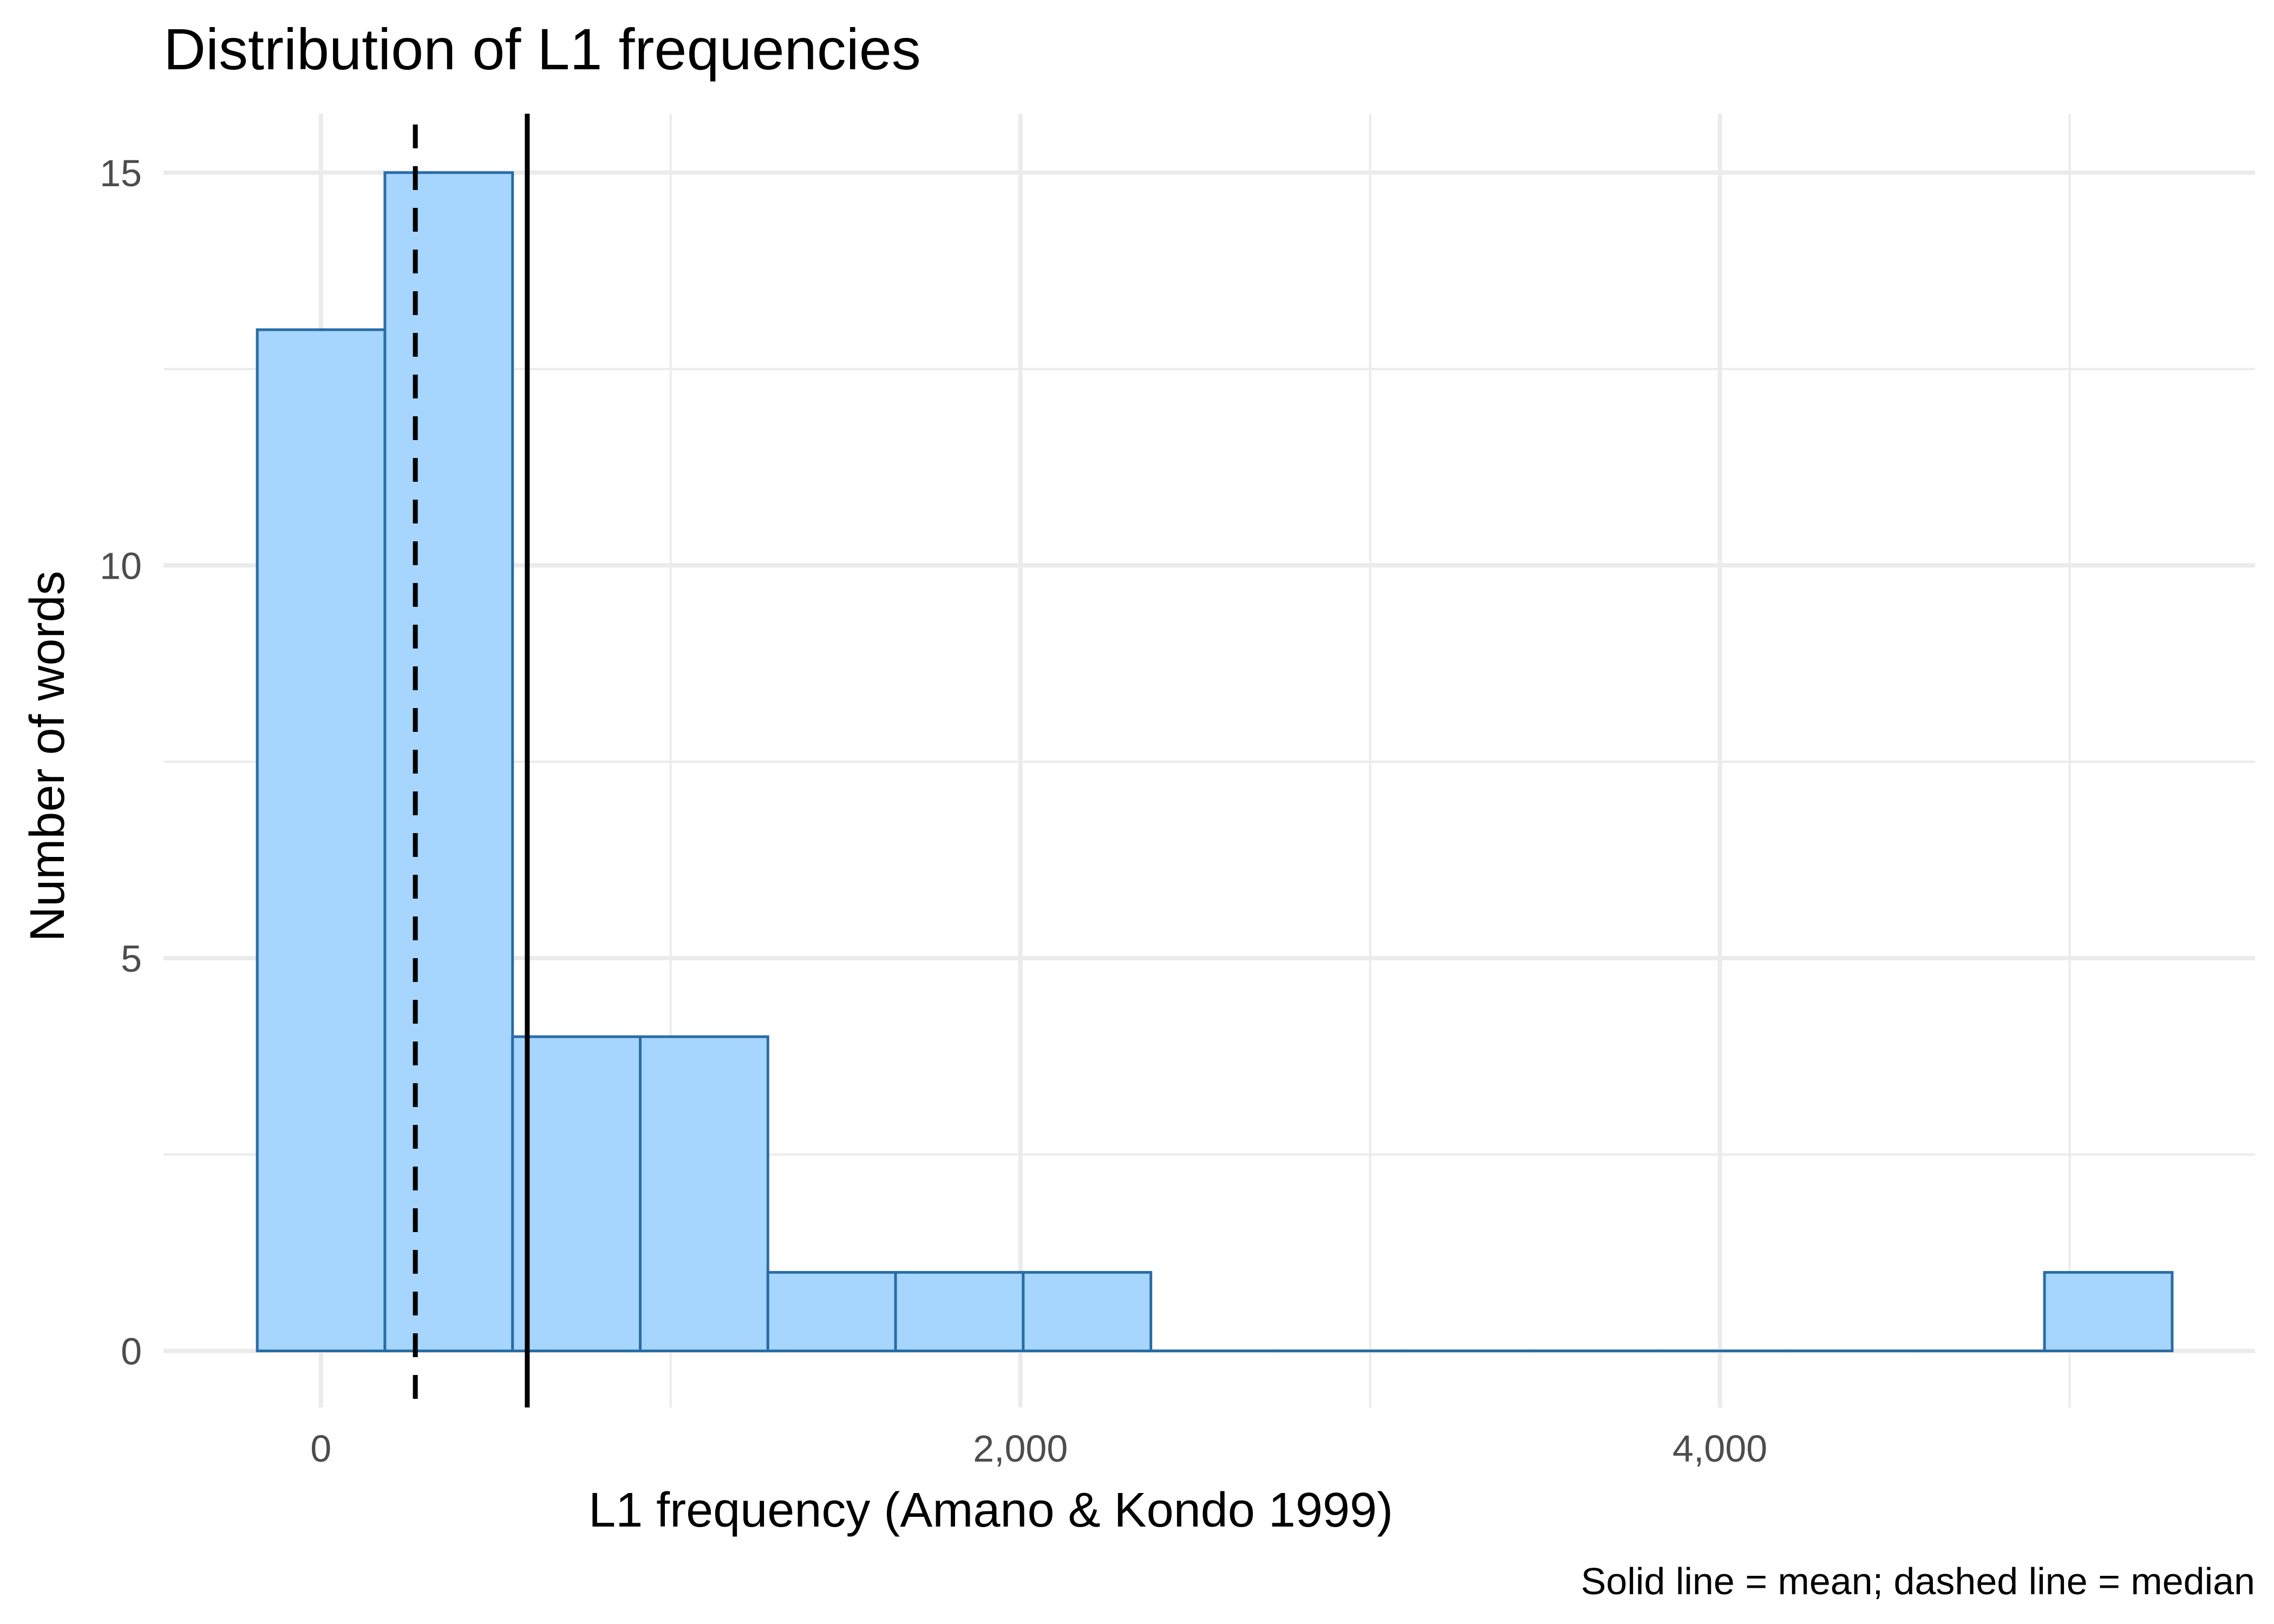 The height and width of the screenshot is (1624, 2274). Describe the element at coordinates (1021, 1448) in the screenshot. I see `x-tick-label: 2,000` at that location.